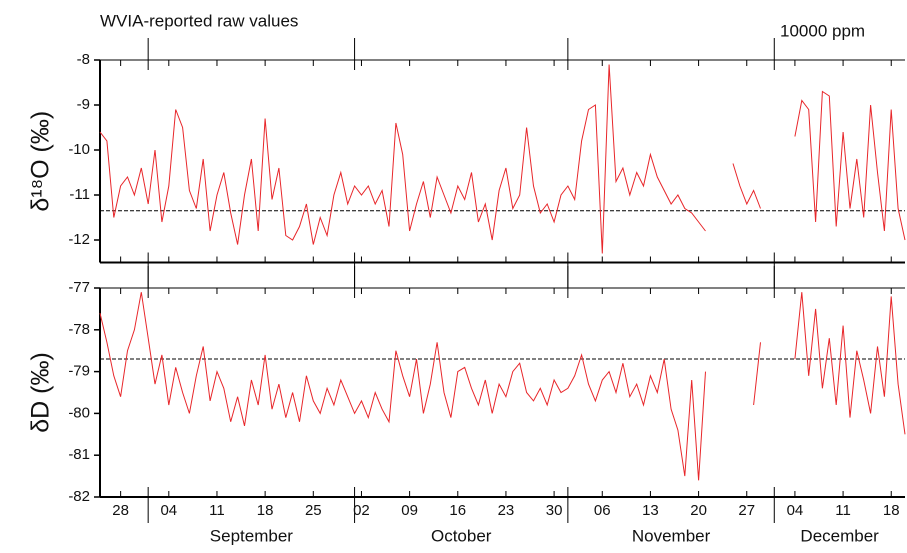 This screenshot has width=907, height=553. What do you see at coordinates (199, 20) in the screenshot?
I see `chart-title: WVIA-reported raw values` at bounding box center [199, 20].